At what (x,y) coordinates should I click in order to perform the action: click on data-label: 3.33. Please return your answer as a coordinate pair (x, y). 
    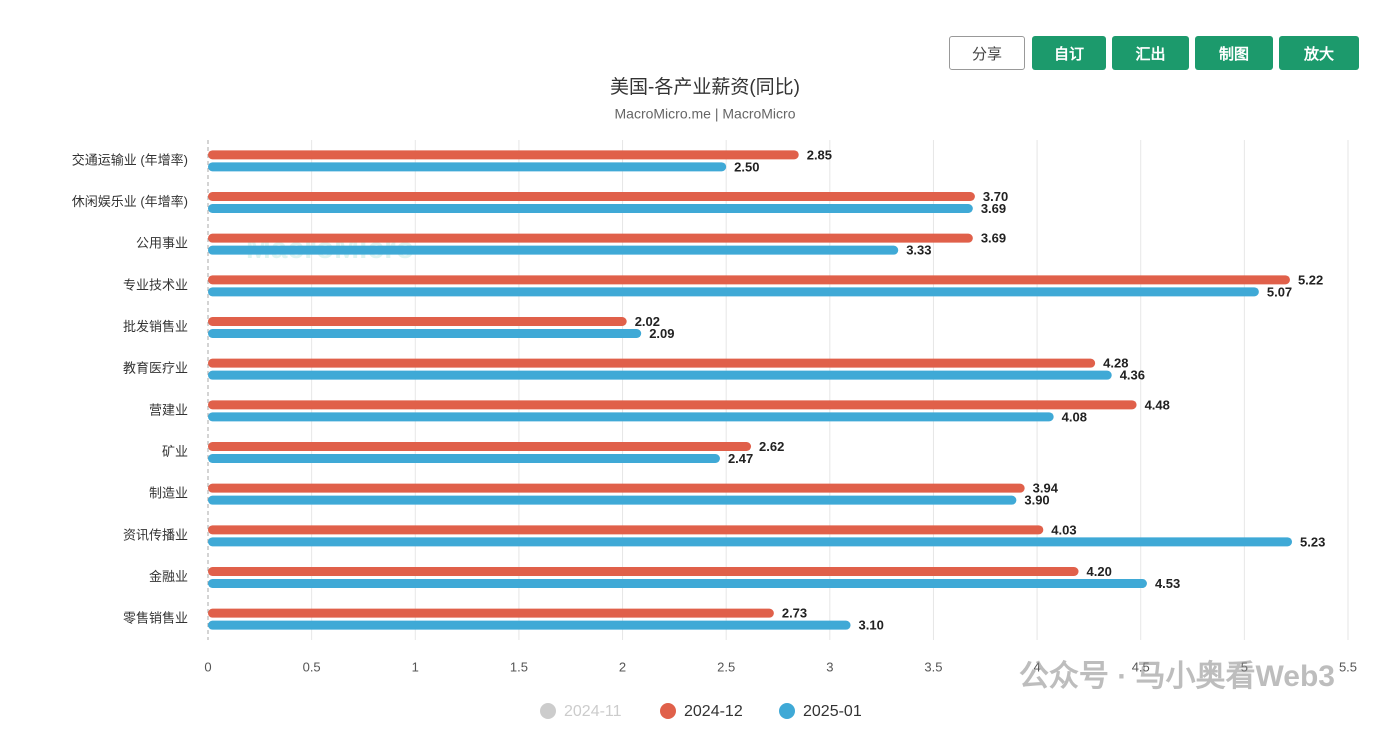
    Looking at the image, I should click on (918, 250).